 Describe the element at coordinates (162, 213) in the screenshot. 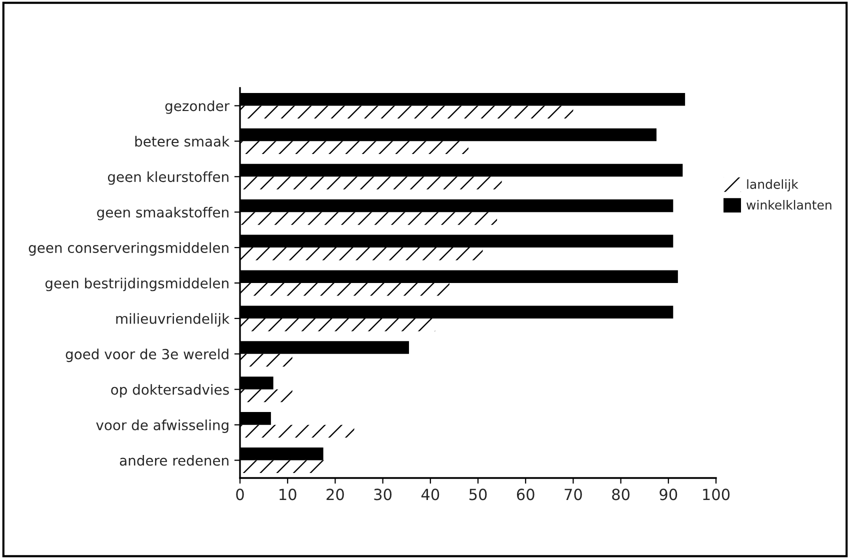

I see `y-tick-label: geen smaakstoffen` at that location.